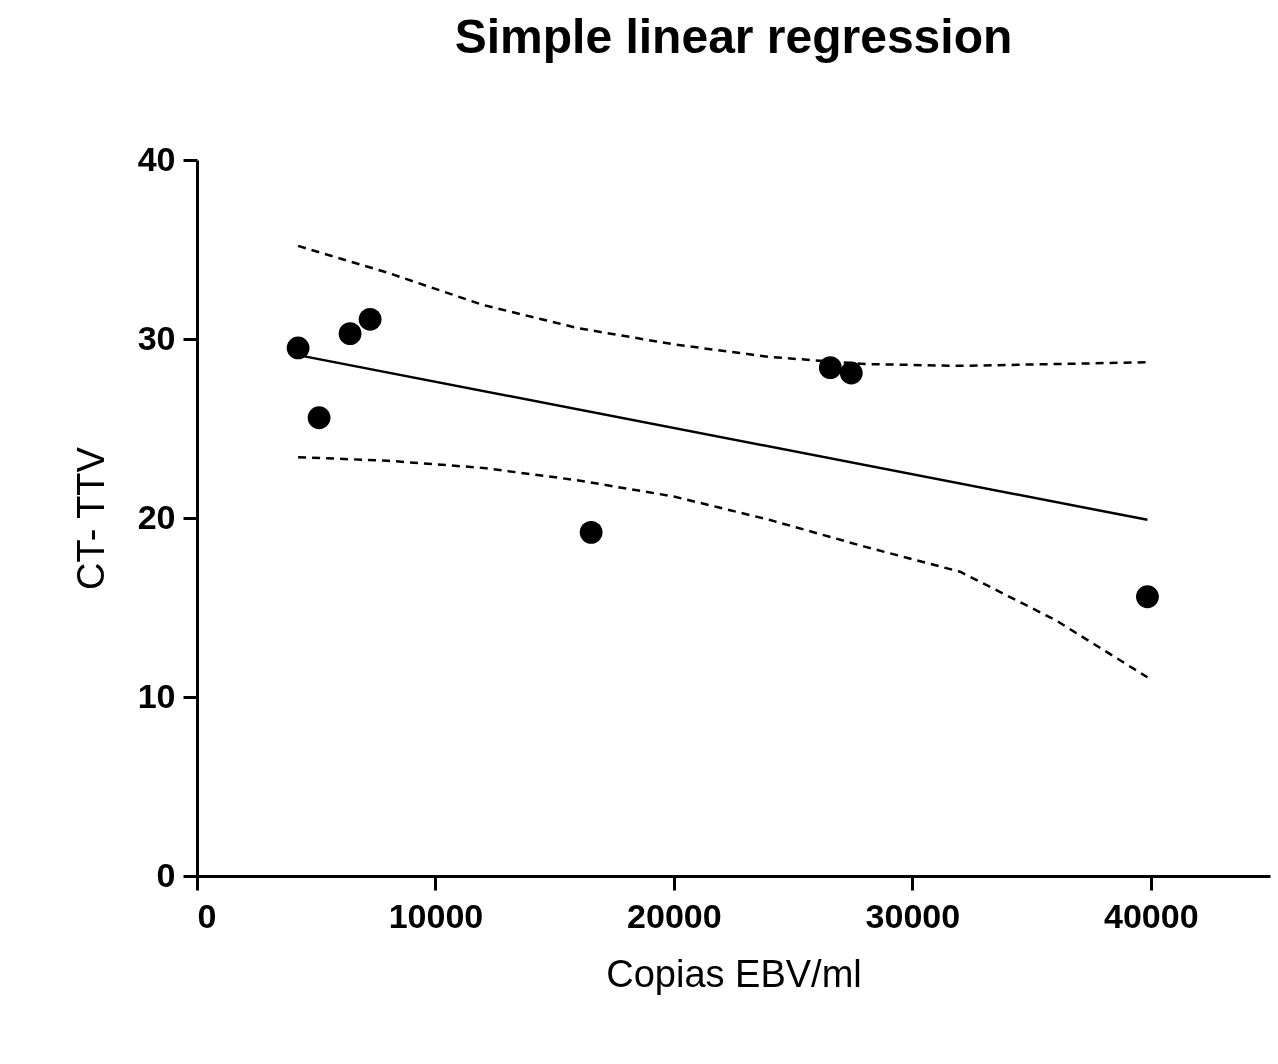 The width and height of the screenshot is (1278, 1064). What do you see at coordinates (436, 915) in the screenshot?
I see `x-tick-label: 10000` at bounding box center [436, 915].